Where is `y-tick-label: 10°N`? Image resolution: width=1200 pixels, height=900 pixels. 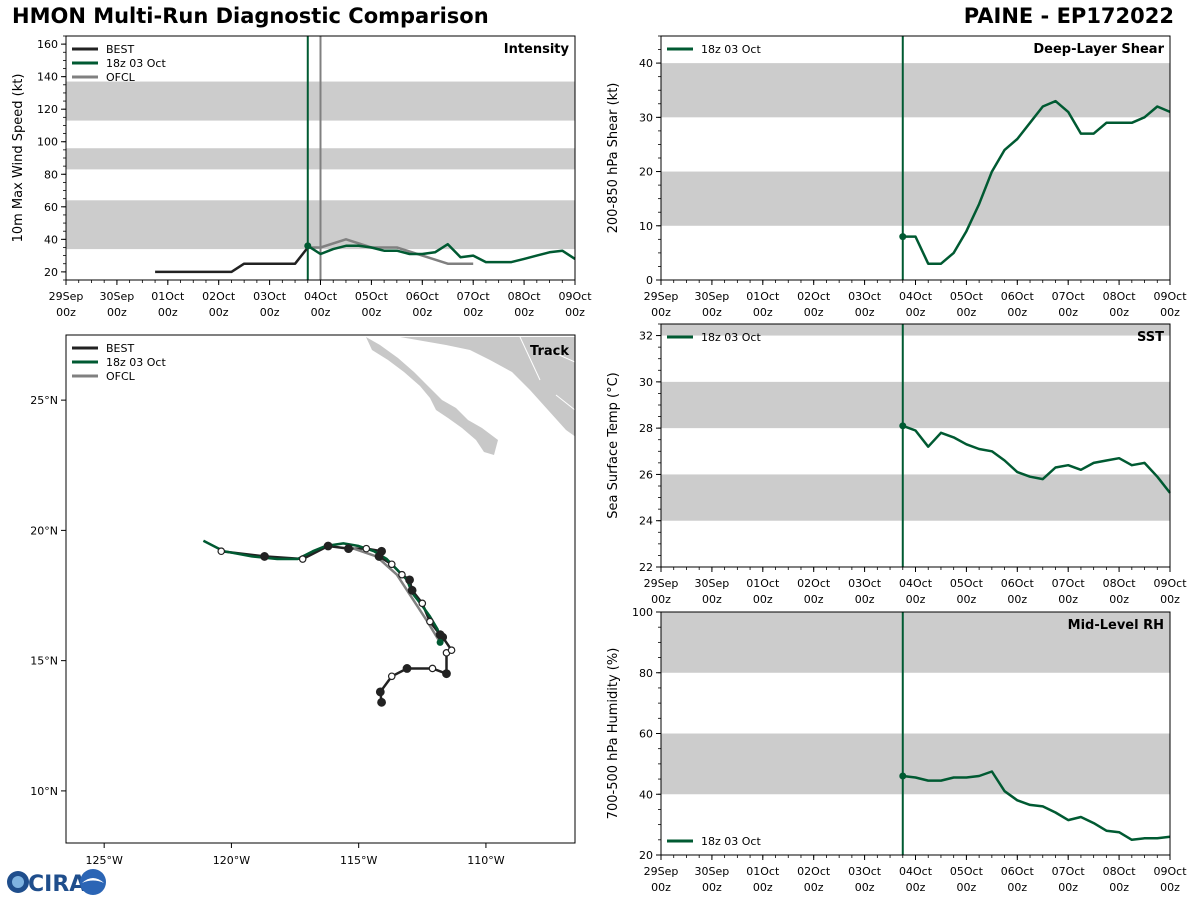 y-tick-label: 10°N is located at coordinates (44, 791).